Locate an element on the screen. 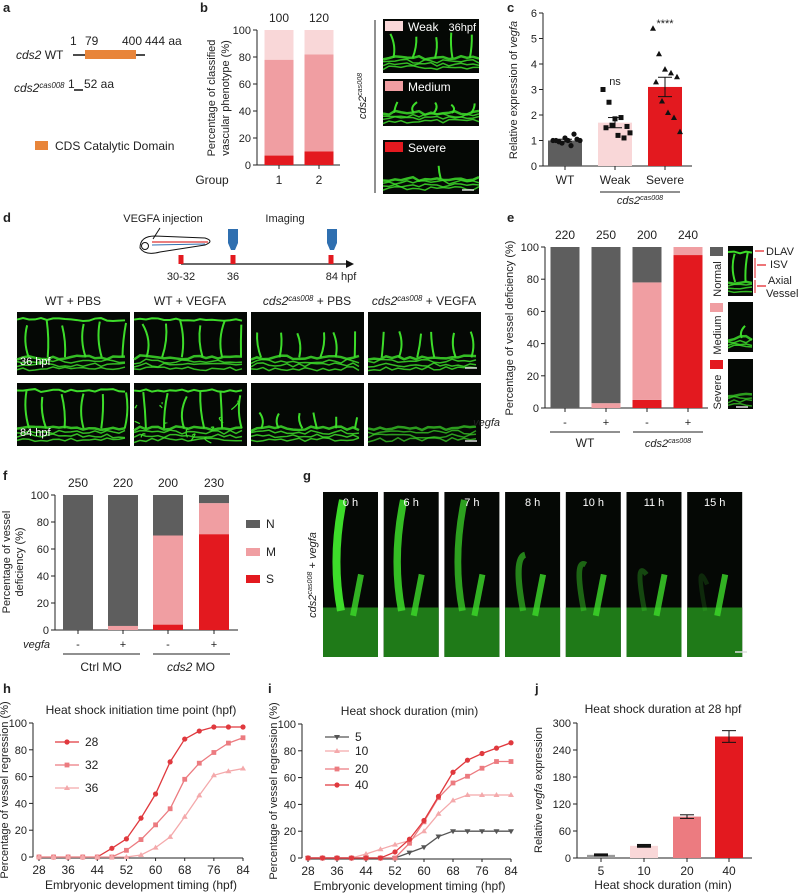 This screenshot has height=895, width=798. neighbor-isv is located at coordinates (357, 595).